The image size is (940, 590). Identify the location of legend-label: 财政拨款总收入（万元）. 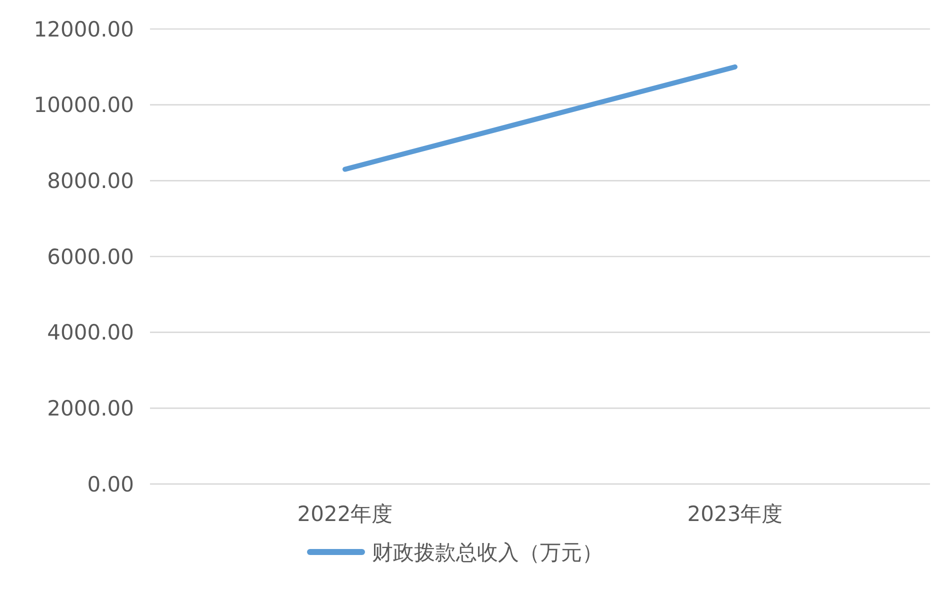
(487, 552).